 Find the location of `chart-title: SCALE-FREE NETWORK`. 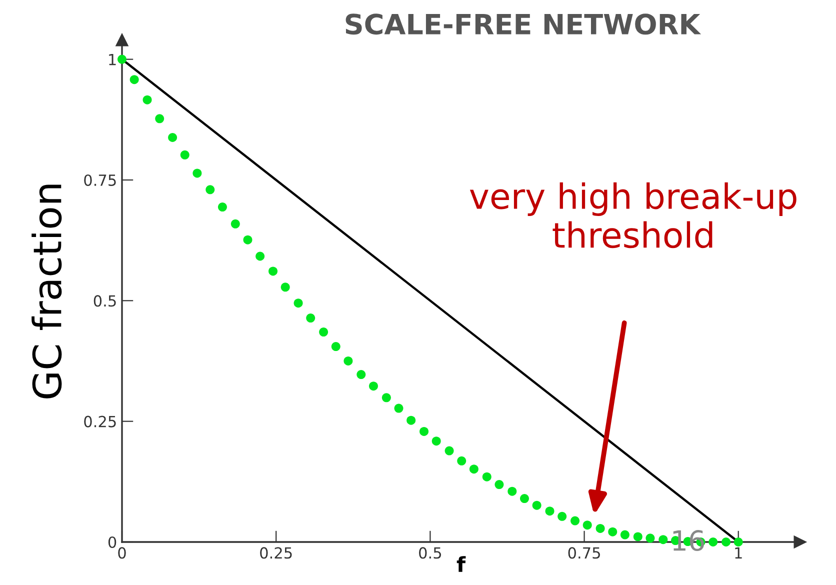

chart-title: SCALE-FREE NETWORK is located at coordinates (524, 24).